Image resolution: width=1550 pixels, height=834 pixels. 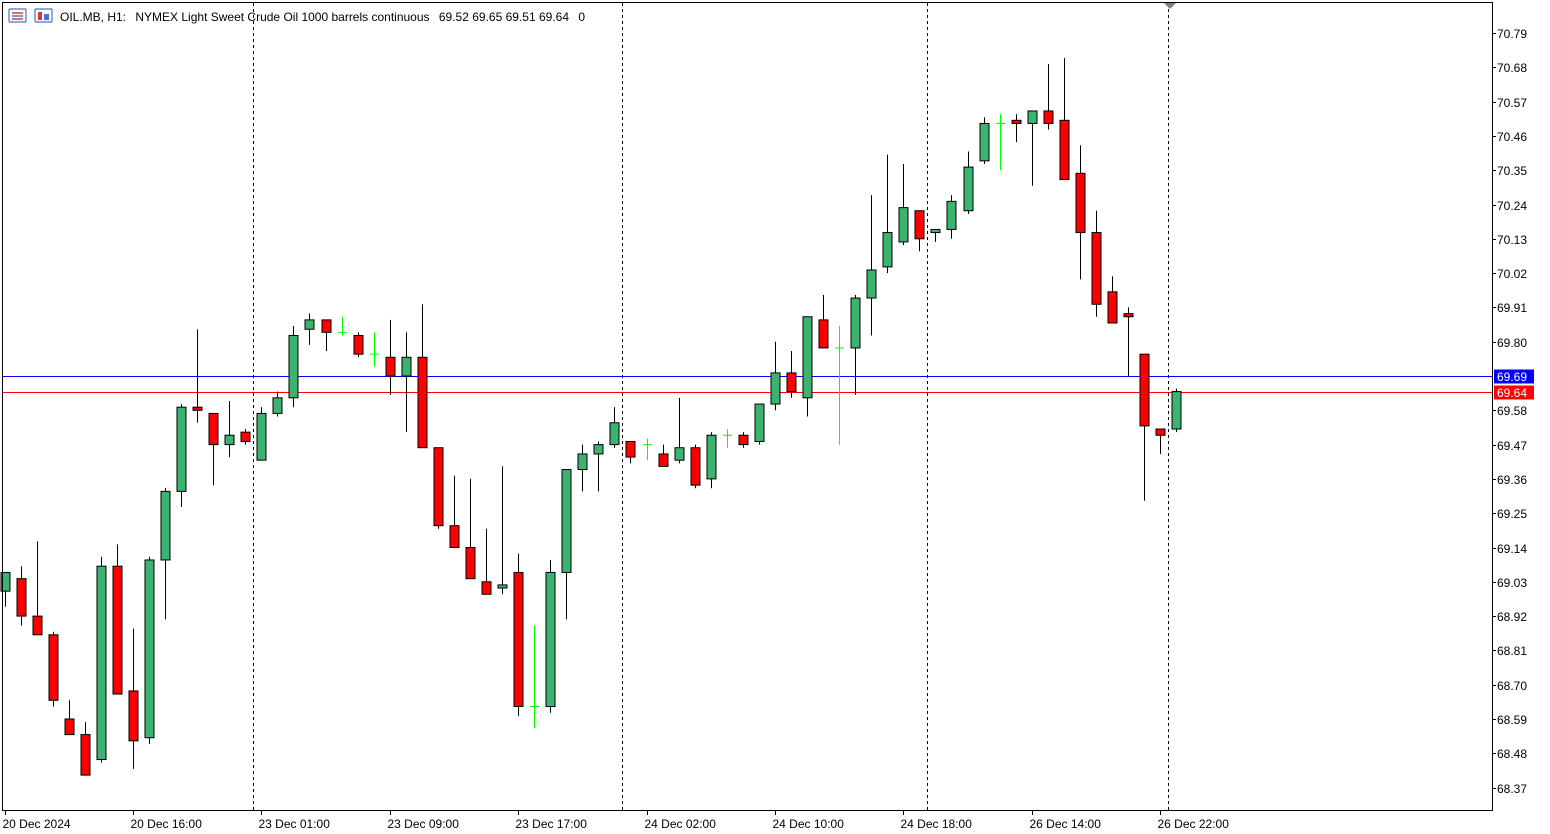 I want to click on y-tick-label: 68.59, so click(x=1512, y=720).